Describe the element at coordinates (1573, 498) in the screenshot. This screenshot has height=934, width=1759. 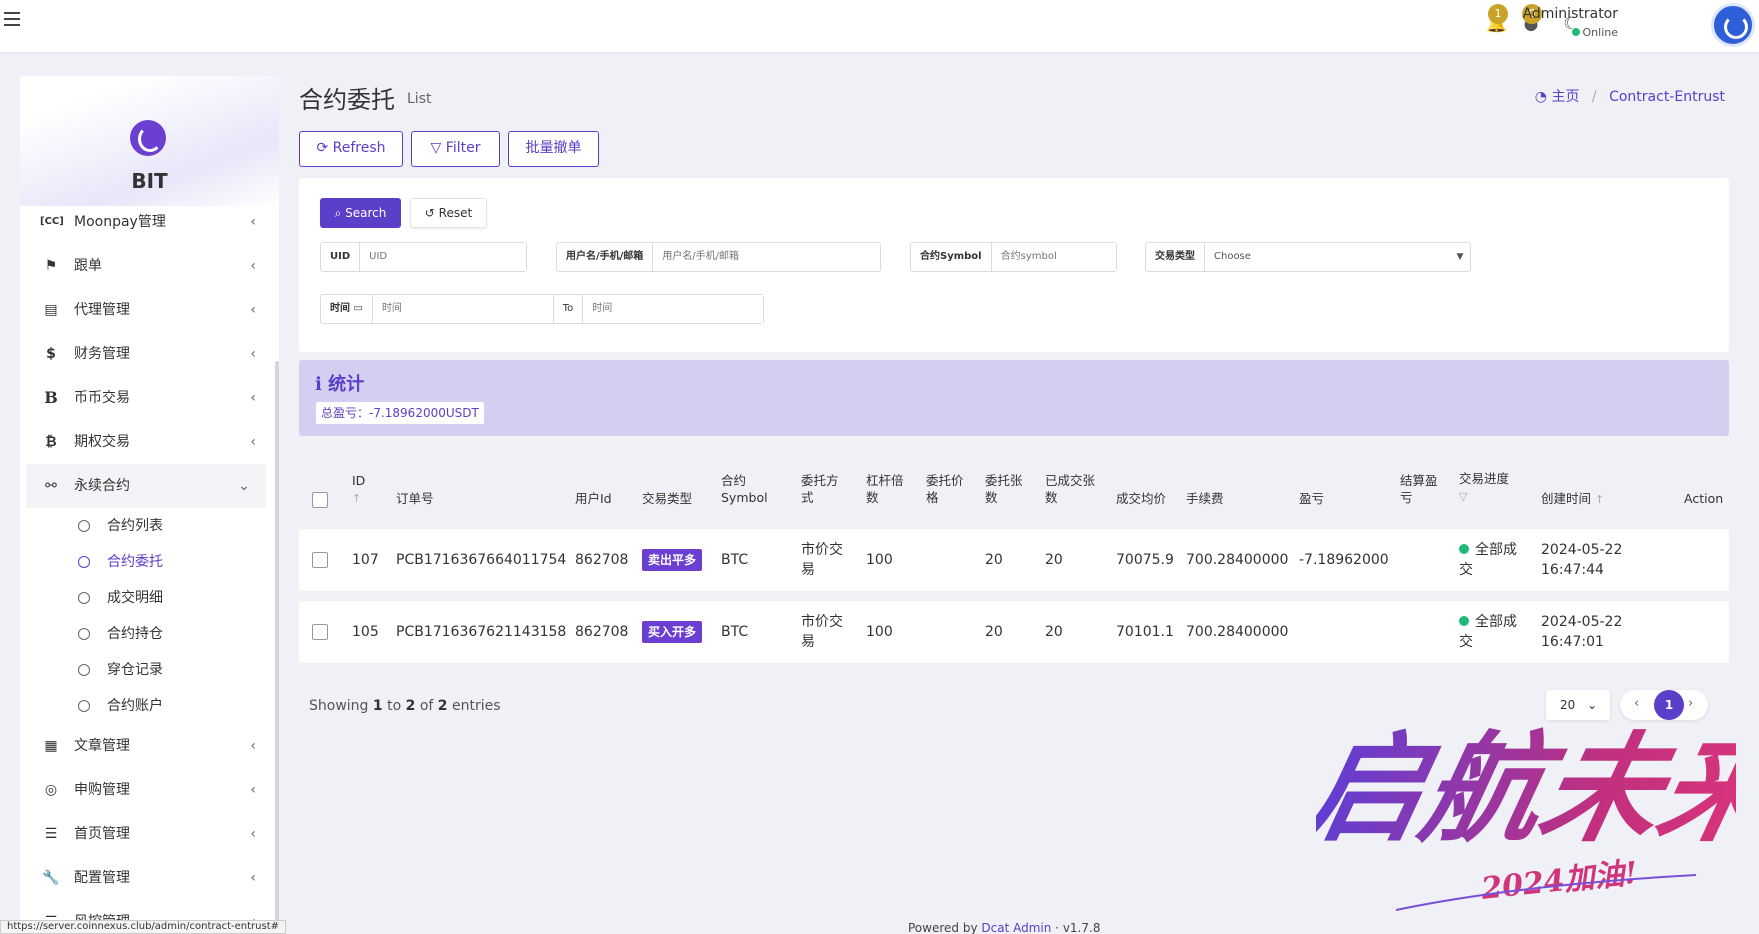
I see `th-created-at: 创建时间 ↑` at that location.